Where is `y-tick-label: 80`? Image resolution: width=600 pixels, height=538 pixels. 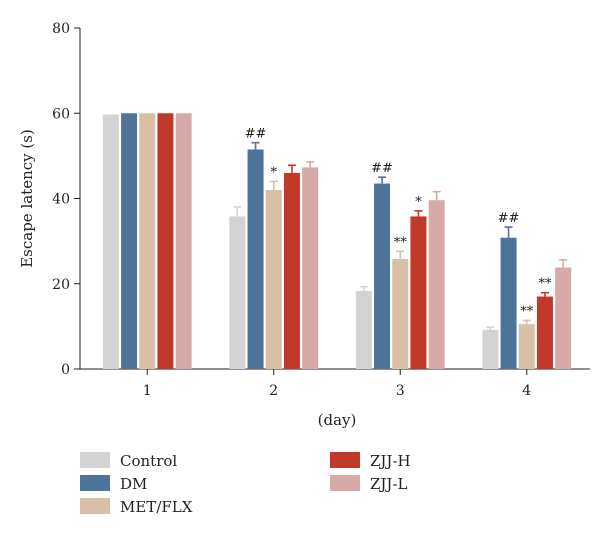
y-tick-label: 80 is located at coordinates (61, 29).